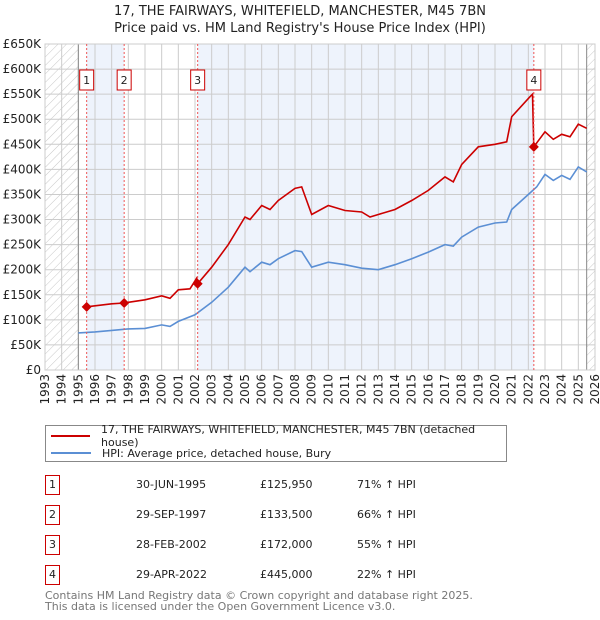 Image resolution: width=600 pixels, height=620 pixels. I want to click on x-tick-label: 2017, so click(445, 389).